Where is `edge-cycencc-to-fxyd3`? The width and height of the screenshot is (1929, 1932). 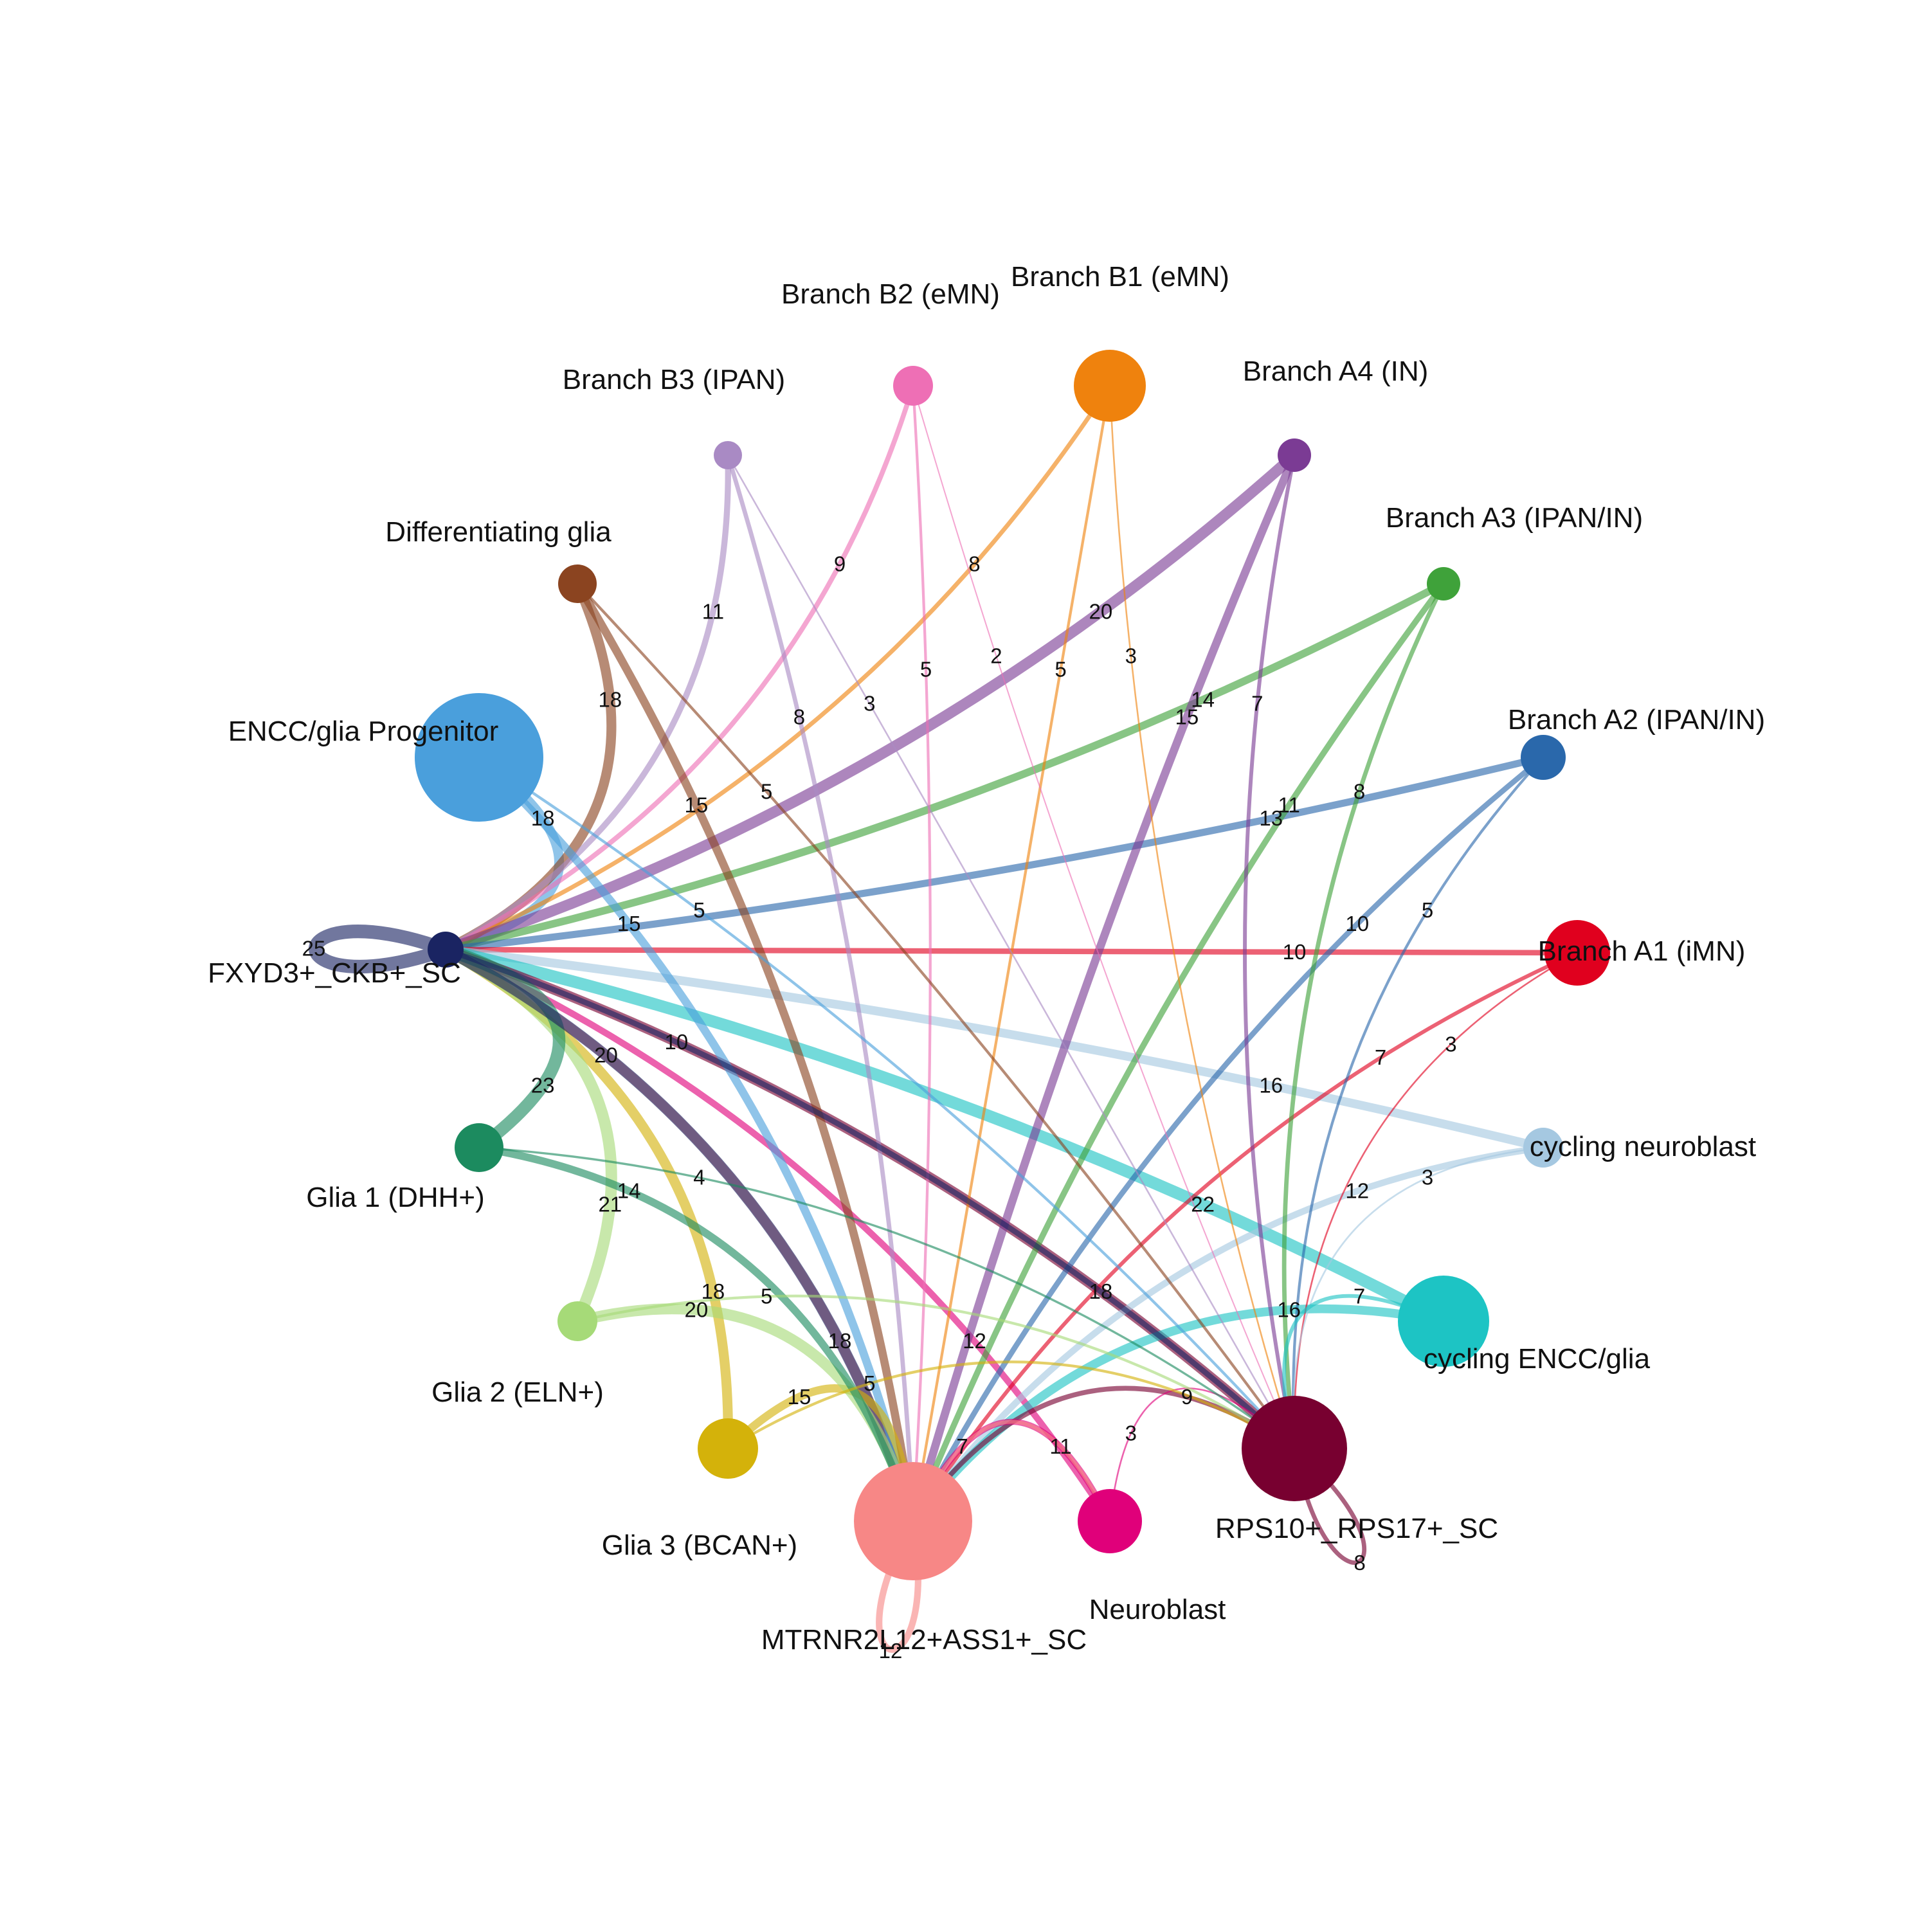
edge-cycencc-to-fxyd3 is located at coordinates (944, 1135).